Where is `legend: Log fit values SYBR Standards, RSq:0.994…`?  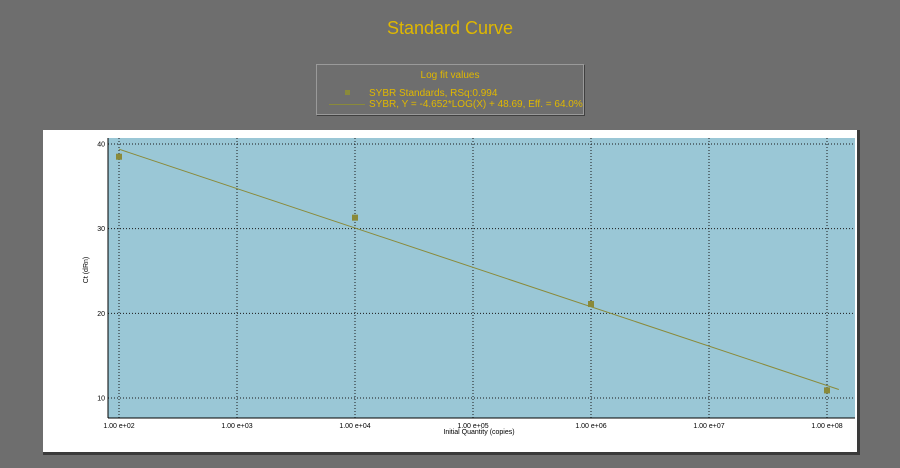 legend: Log fit values SYBR Standards, RSq:0.994… is located at coordinates (450, 89).